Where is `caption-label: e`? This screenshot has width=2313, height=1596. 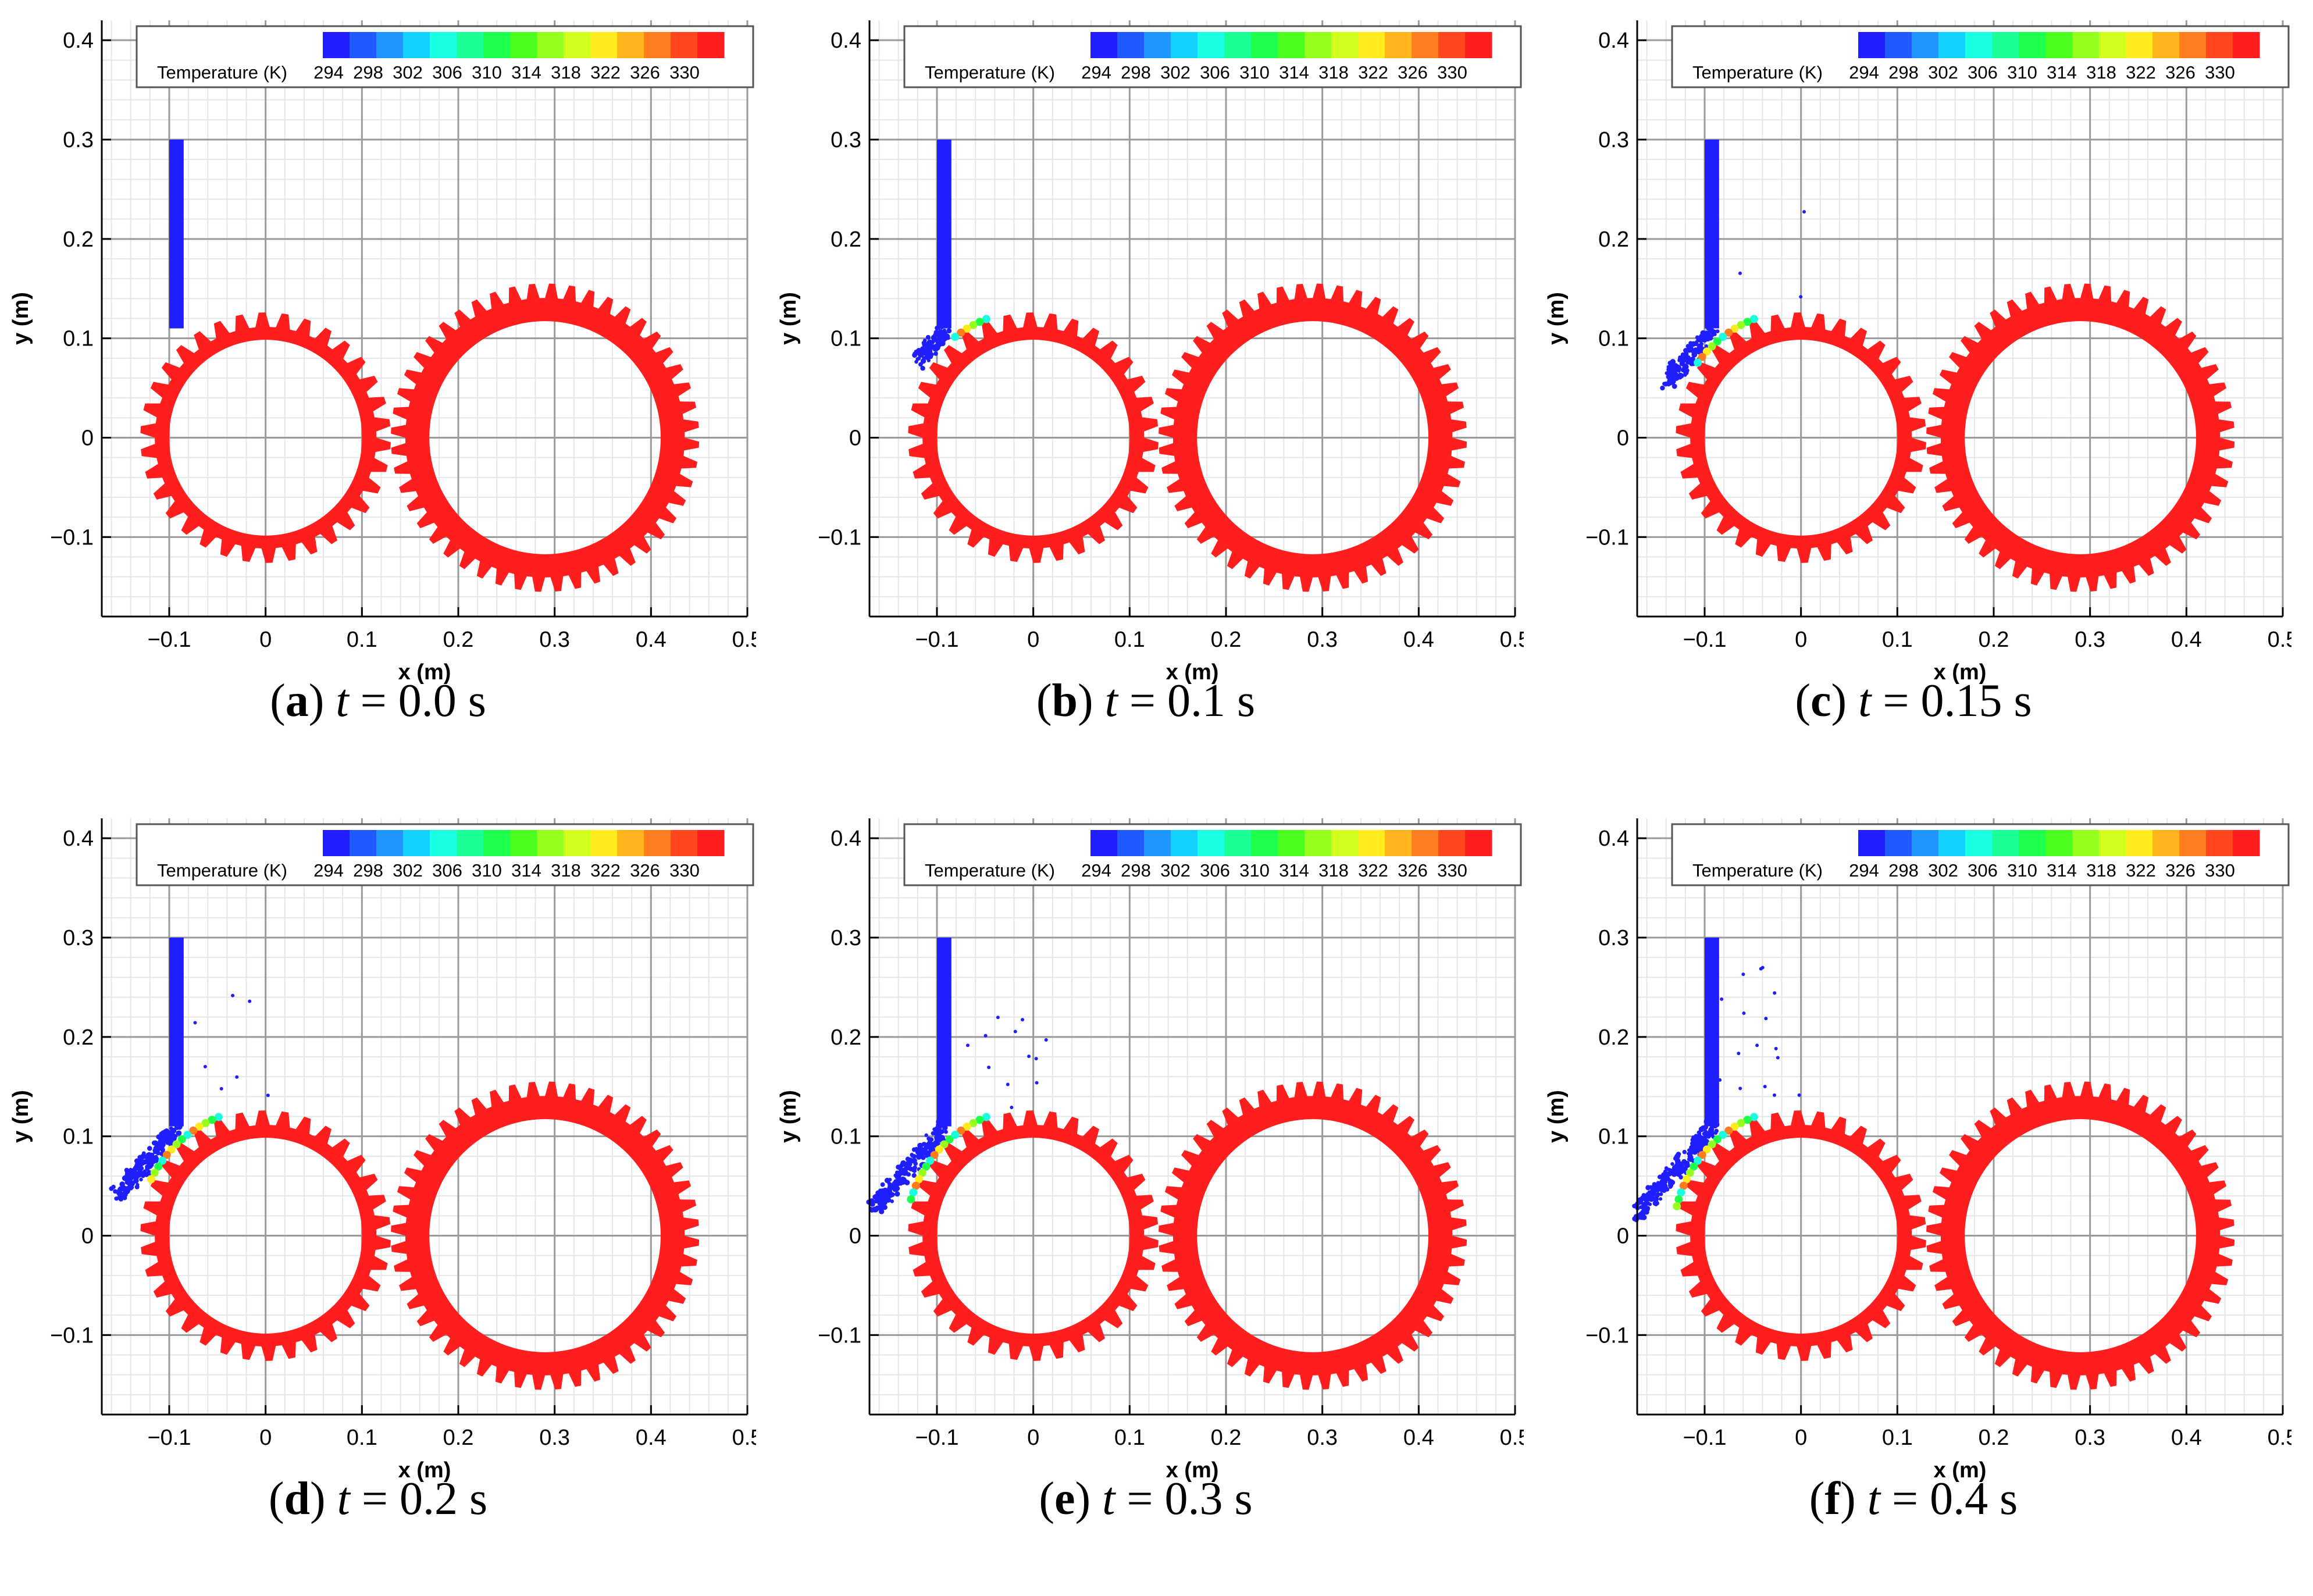 caption-label: e is located at coordinates (1064, 1498).